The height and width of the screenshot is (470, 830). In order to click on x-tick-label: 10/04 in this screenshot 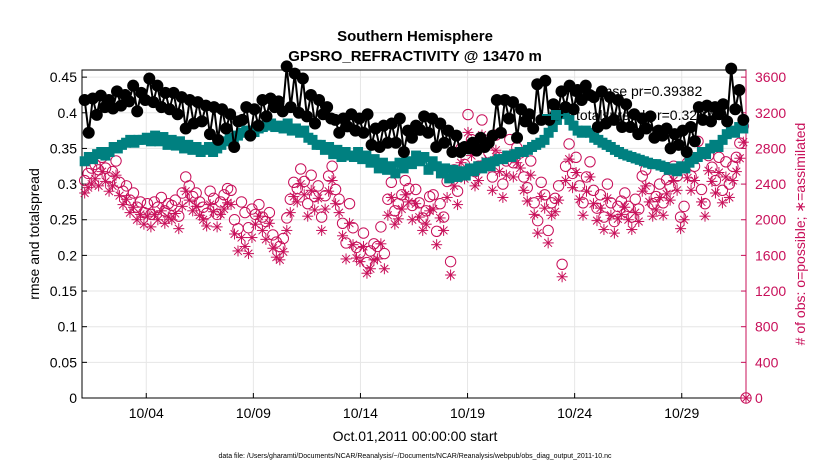, I will do `click(146, 413)`.